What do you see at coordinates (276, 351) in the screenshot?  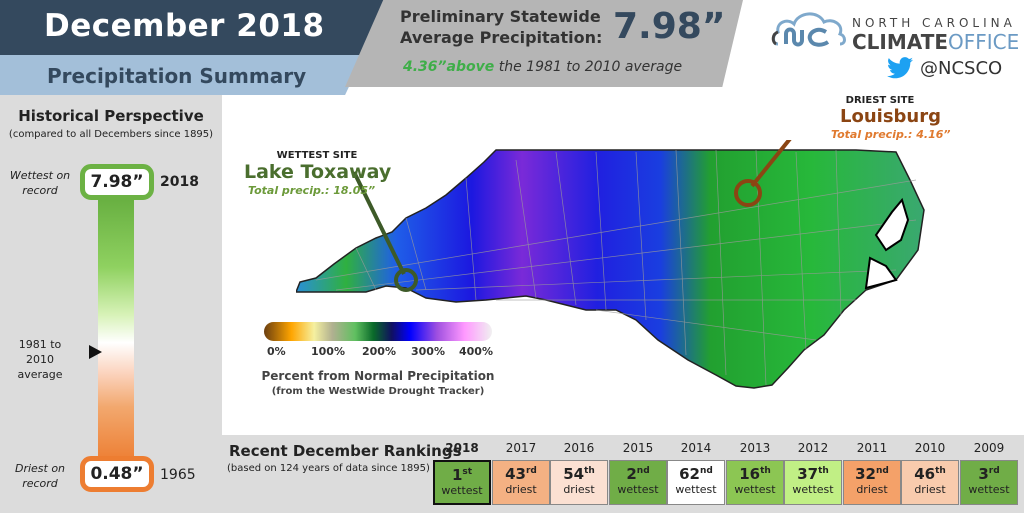 I see `colorbar-tick: 0%` at bounding box center [276, 351].